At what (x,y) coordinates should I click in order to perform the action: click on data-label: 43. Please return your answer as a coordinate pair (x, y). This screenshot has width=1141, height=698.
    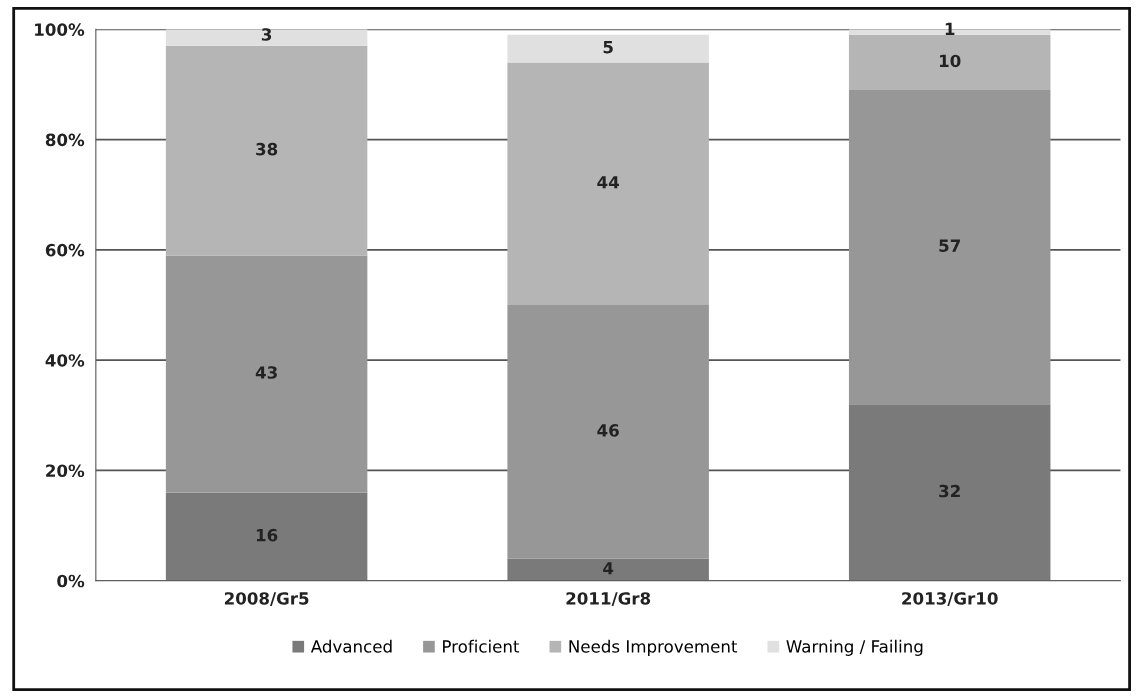
    Looking at the image, I should click on (266, 372).